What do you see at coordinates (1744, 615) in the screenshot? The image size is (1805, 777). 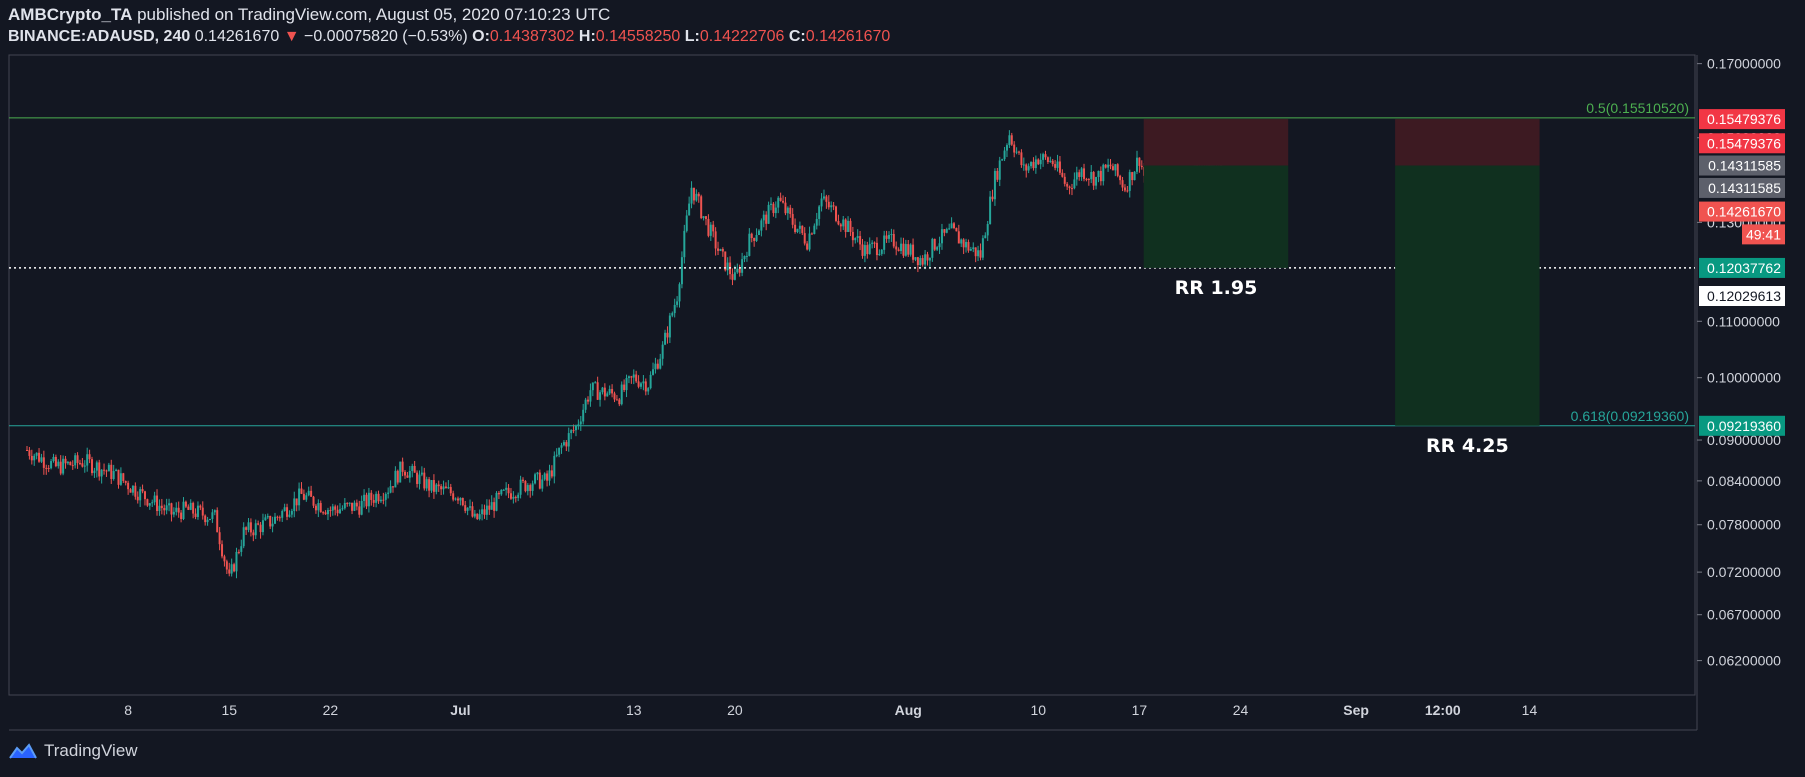 I see `y-tick-label: 0.06700000` at bounding box center [1744, 615].